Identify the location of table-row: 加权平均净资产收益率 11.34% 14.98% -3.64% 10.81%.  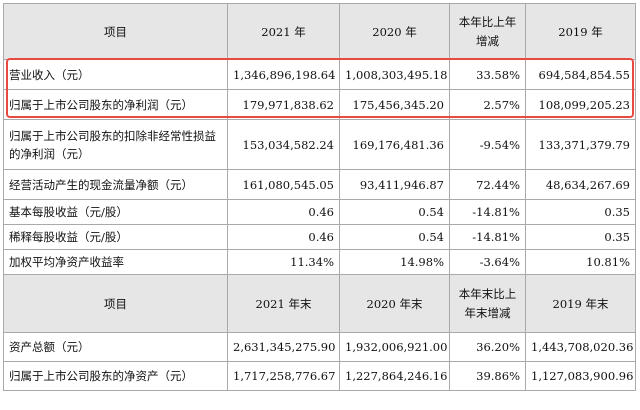
(319, 262).